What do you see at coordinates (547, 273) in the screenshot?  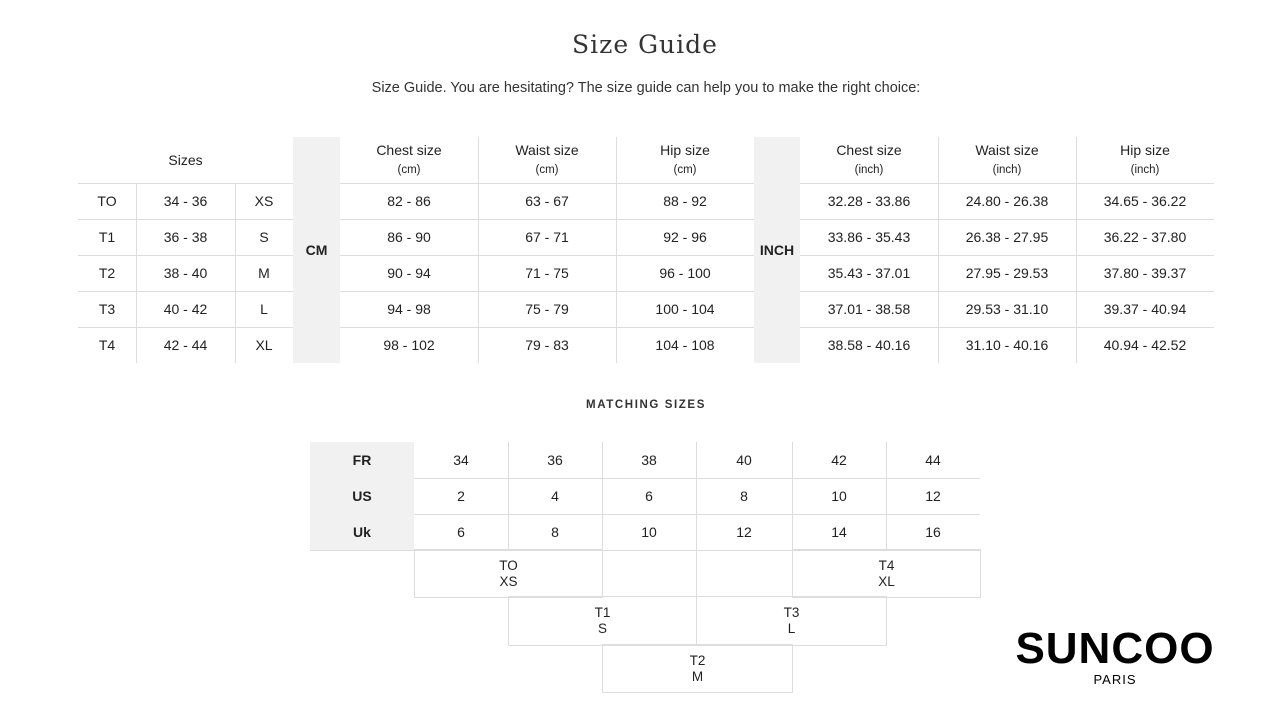 I see `cm-value-cell: 71 - 75` at bounding box center [547, 273].